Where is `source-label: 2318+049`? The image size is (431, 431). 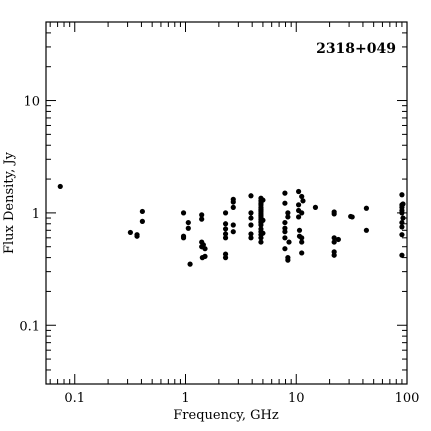 source-label: 2318+049 is located at coordinates (356, 49).